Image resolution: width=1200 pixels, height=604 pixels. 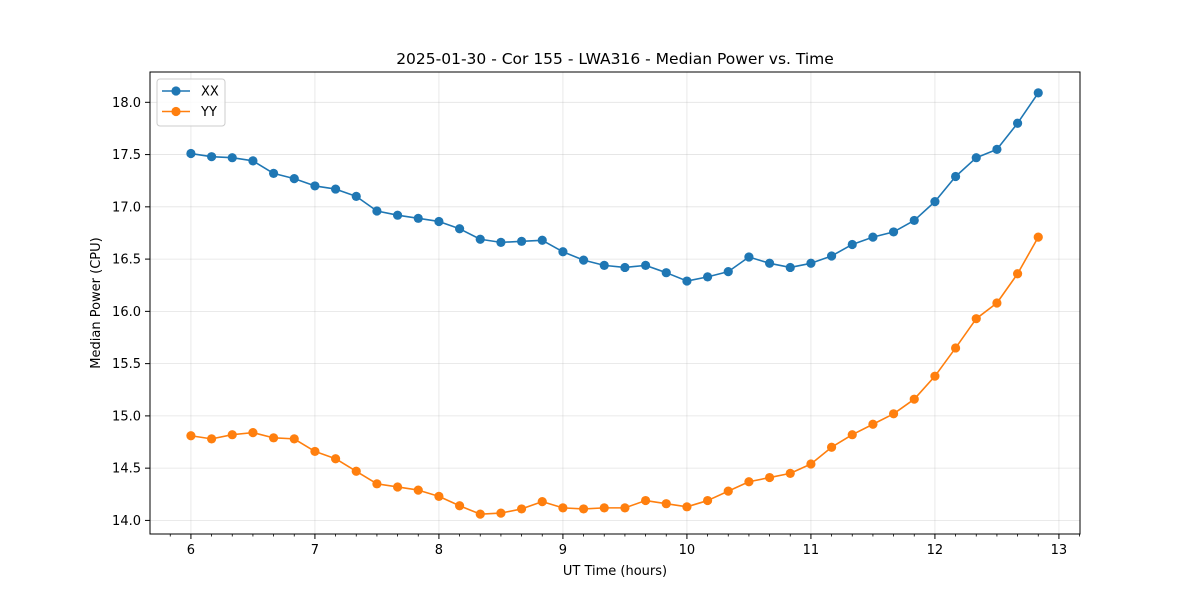 What do you see at coordinates (126, 416) in the screenshot?
I see `y-tick-label: 15.0` at bounding box center [126, 416].